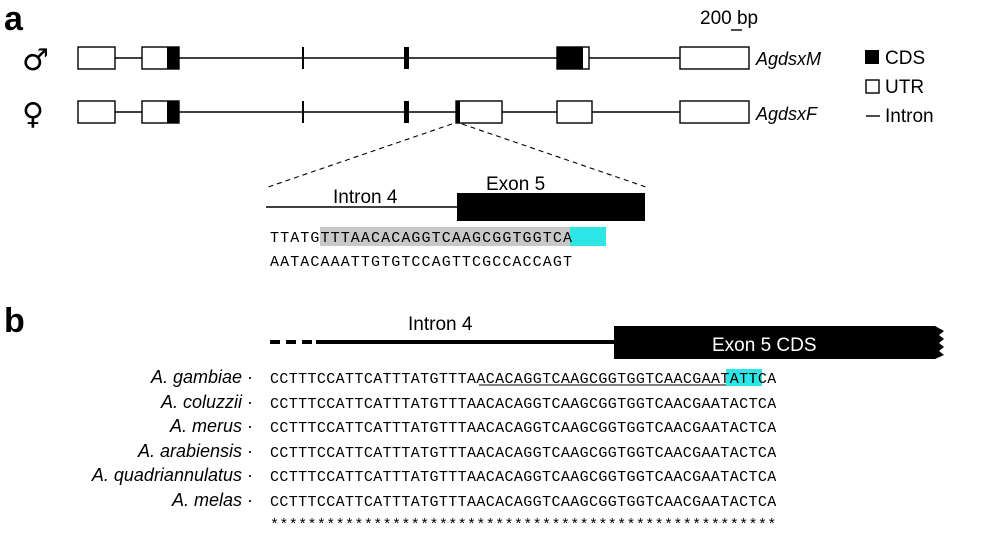 Image resolution: width=982 pixels, height=542 pixels. What do you see at coordinates (515, 184) in the screenshot?
I see `zoom-exon-label: Exon 5` at bounding box center [515, 184].